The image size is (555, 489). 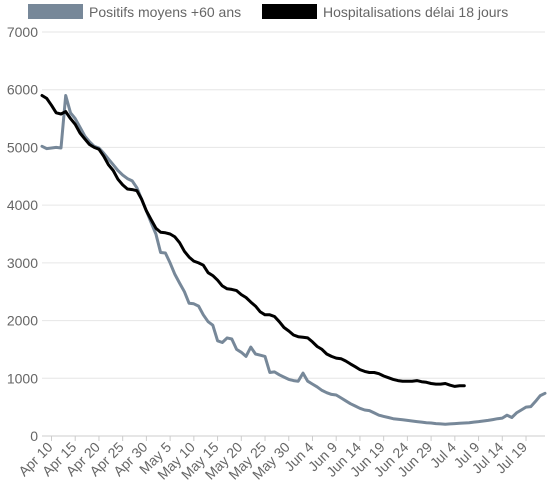 I want to click on legend-swatch-positifs, so click(x=55, y=11).